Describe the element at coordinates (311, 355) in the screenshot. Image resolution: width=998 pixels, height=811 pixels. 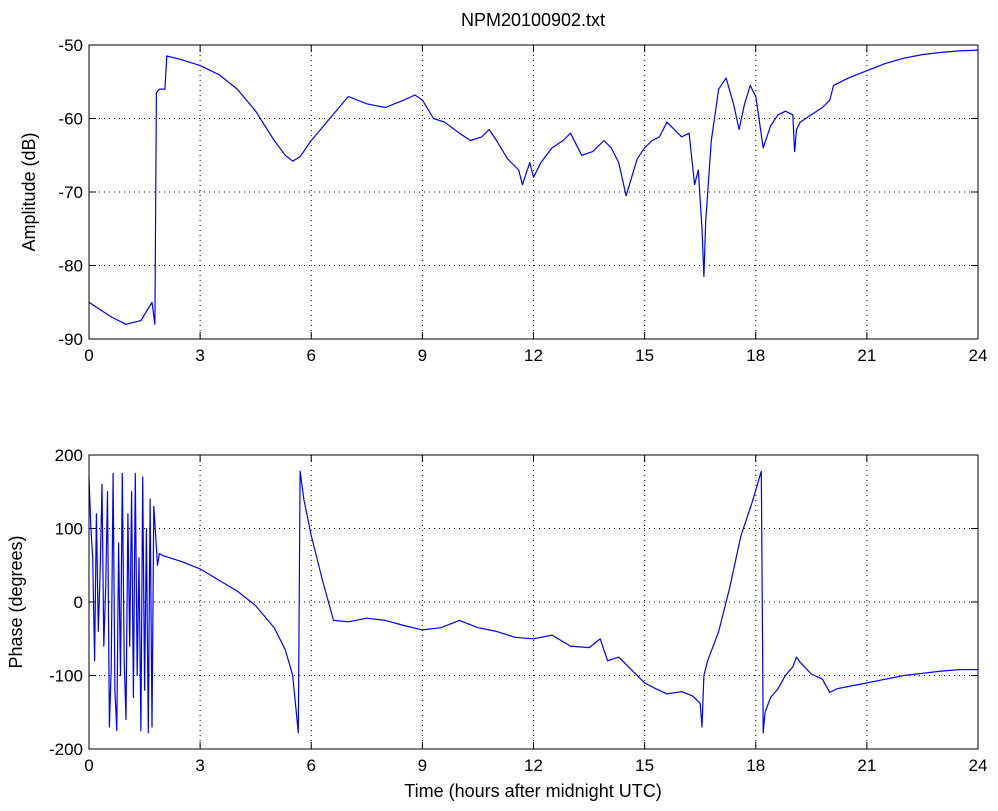
I see `amplitude-xtick-label: 6` at that location.